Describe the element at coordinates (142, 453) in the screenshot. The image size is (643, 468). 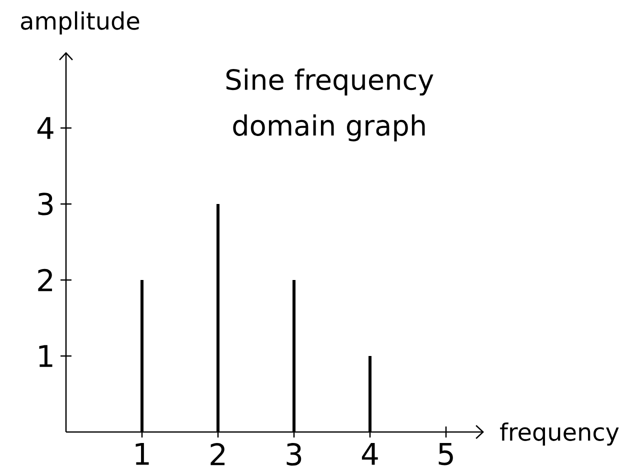
I see `x-tick-label: 1` at that location.